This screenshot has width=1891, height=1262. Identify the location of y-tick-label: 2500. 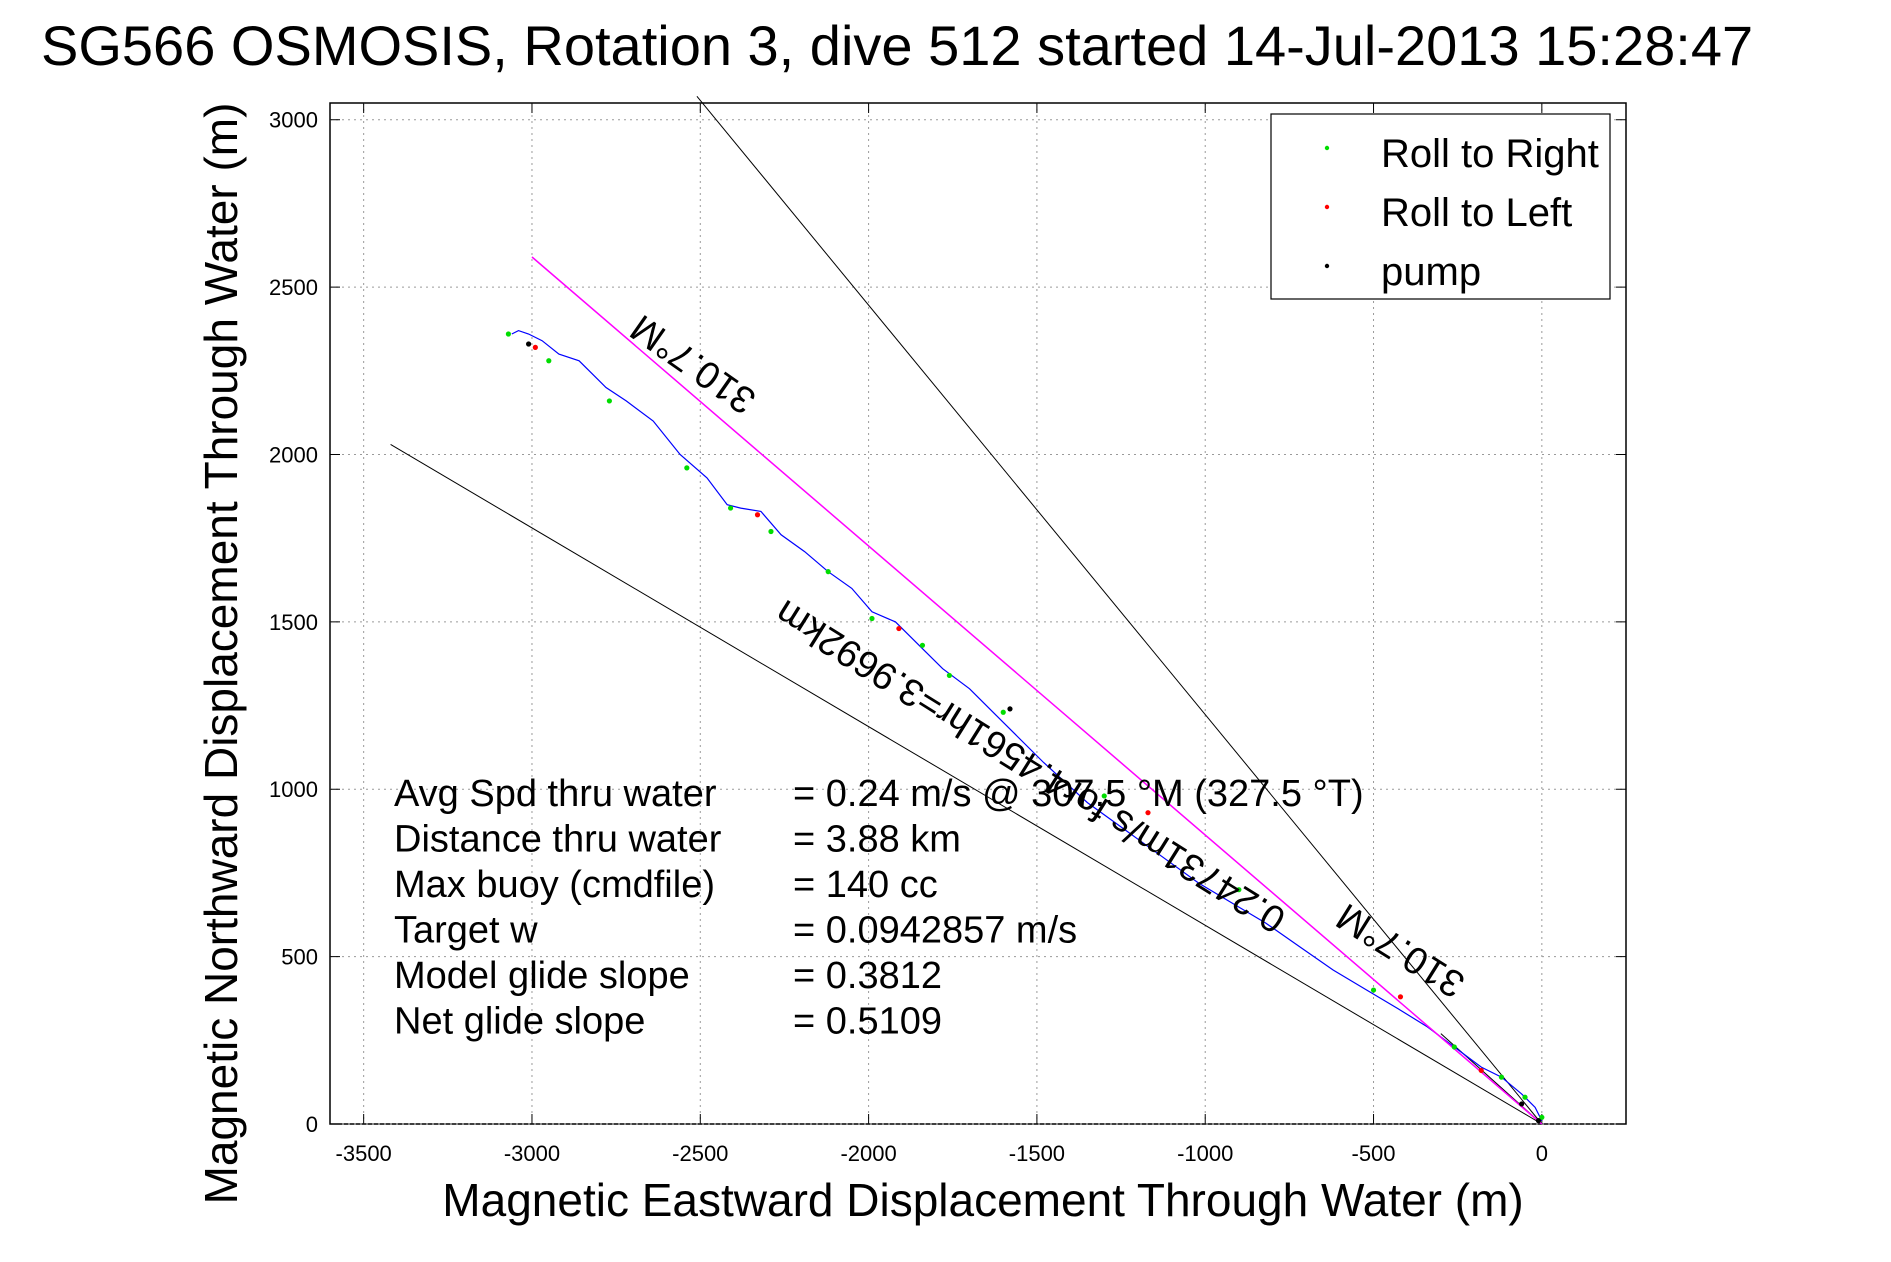
(293, 287).